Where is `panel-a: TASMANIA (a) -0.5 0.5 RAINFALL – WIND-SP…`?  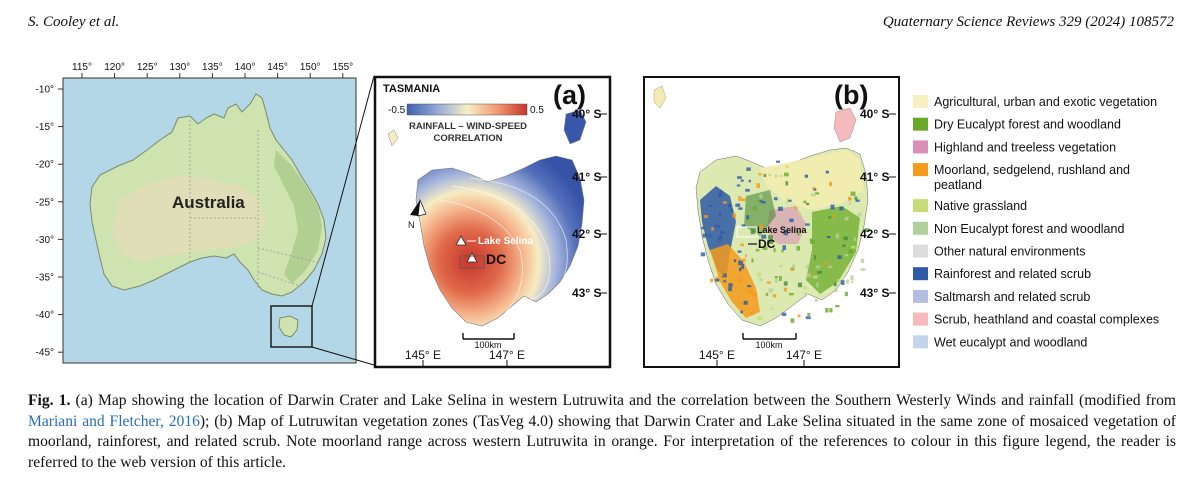 panel-a: TASMANIA (a) -0.5 0.5 RAINFALL – WIND-SP… is located at coordinates (492, 222).